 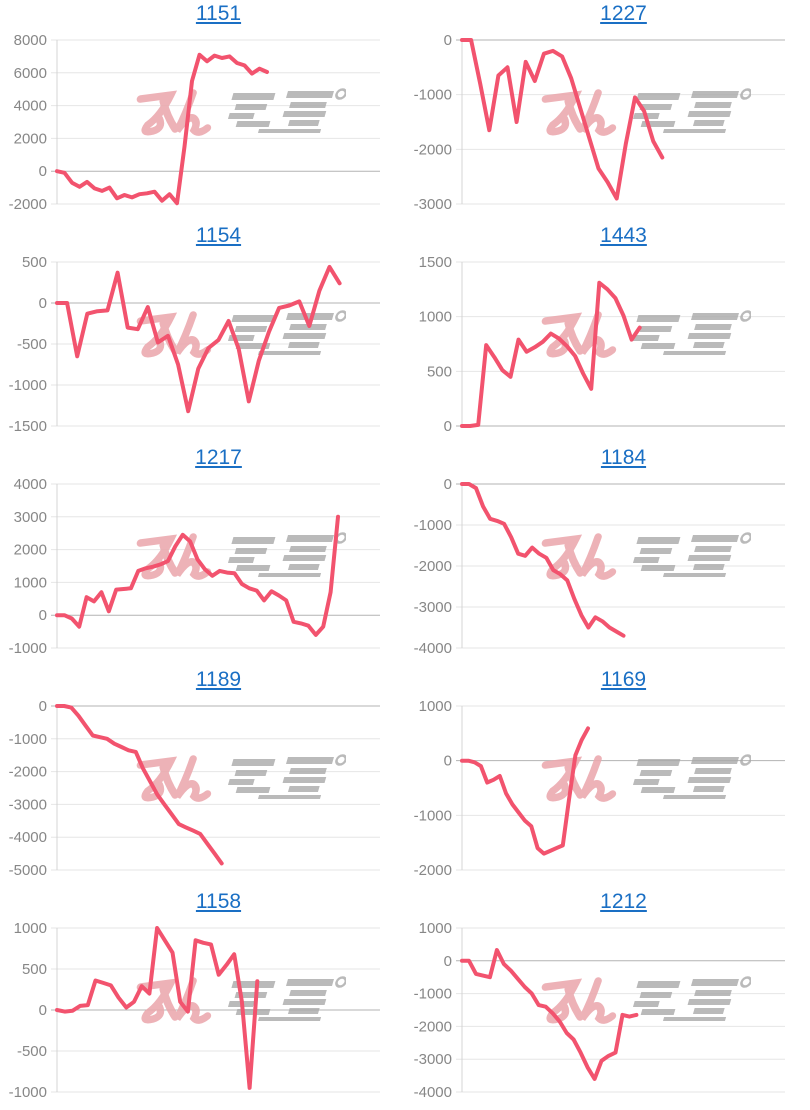 I want to click on chart-cell-1154: 500 0 -500 -1000 -1500, so click(x=202, y=333).